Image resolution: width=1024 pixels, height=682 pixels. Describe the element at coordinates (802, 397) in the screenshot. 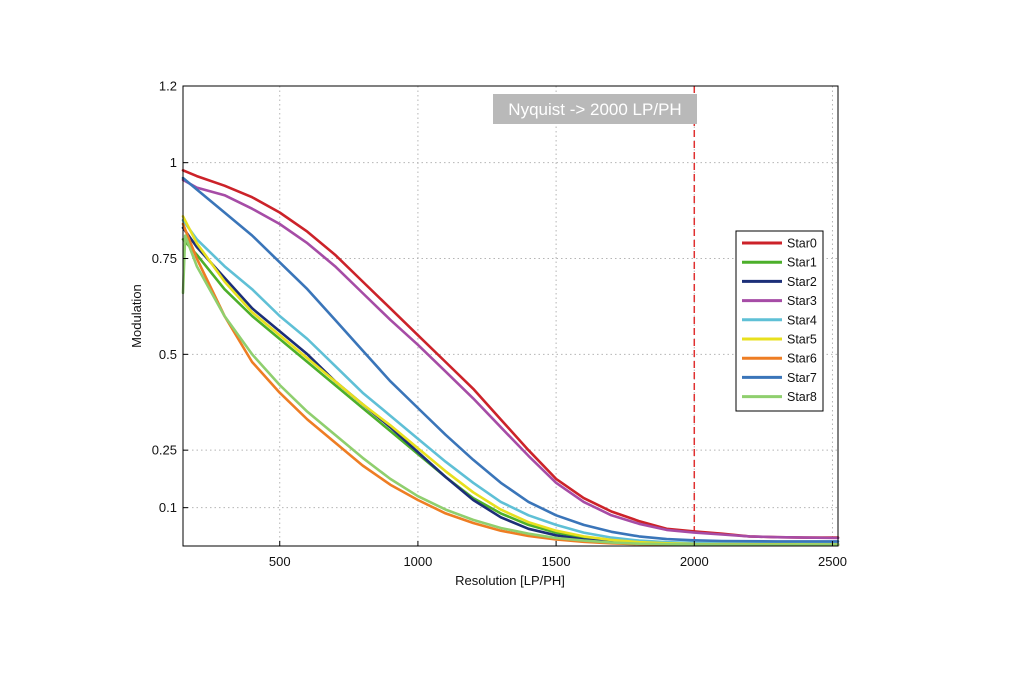

I see `legend-label: Star8` at that location.